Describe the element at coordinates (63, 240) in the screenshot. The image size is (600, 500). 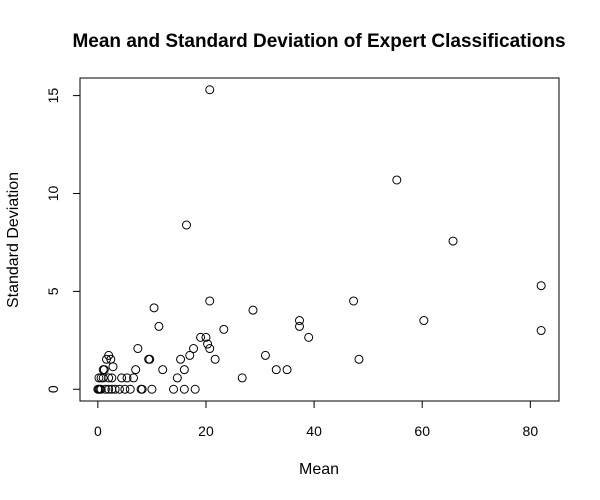
I see `y-axis: 0 5 10 15` at that location.